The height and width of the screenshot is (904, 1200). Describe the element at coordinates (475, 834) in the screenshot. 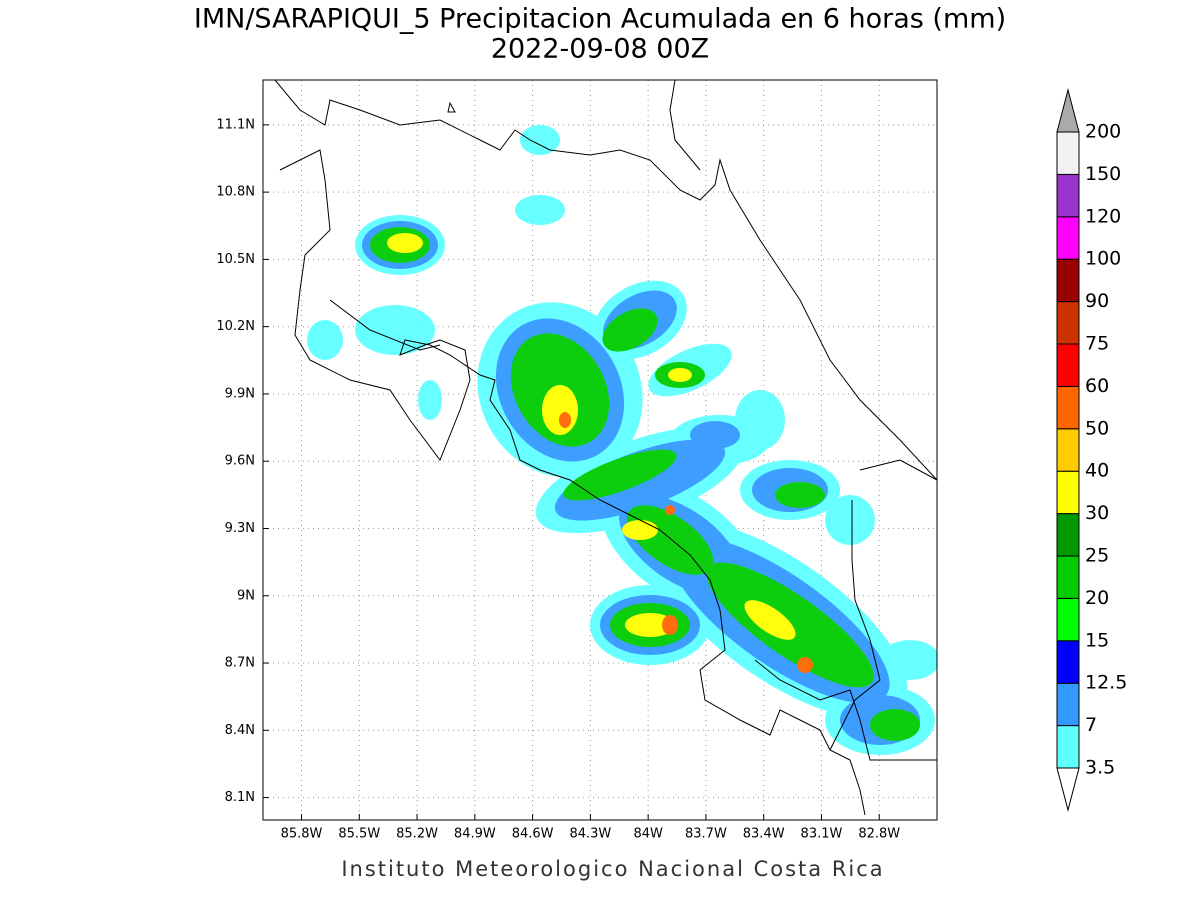

I see `x-tick-label: 84.9W` at that location.